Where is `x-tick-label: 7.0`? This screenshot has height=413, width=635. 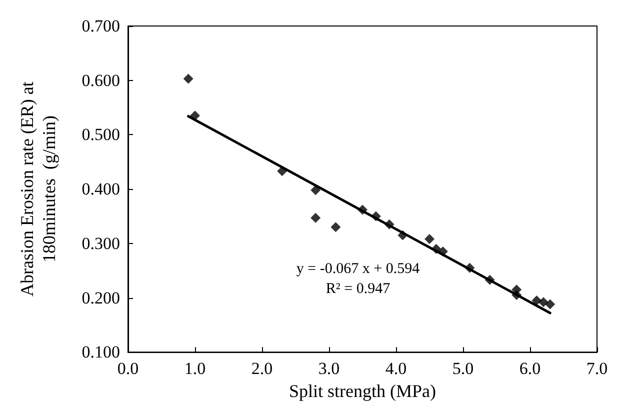
x-tick-label: 7.0 is located at coordinates (597, 368).